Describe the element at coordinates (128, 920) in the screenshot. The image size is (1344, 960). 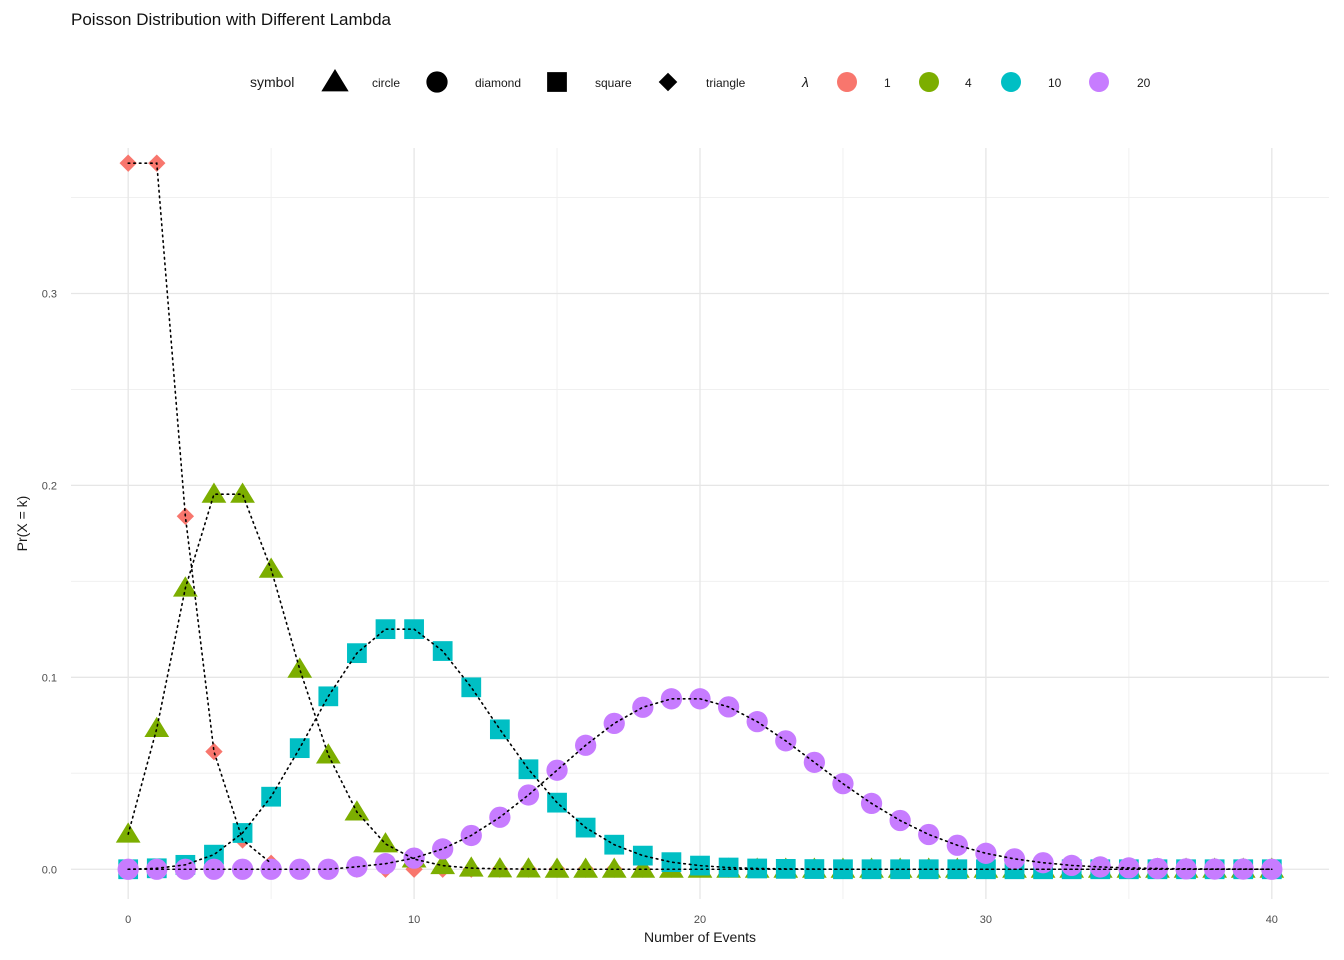
I see `x-tick-label: 0` at that location.